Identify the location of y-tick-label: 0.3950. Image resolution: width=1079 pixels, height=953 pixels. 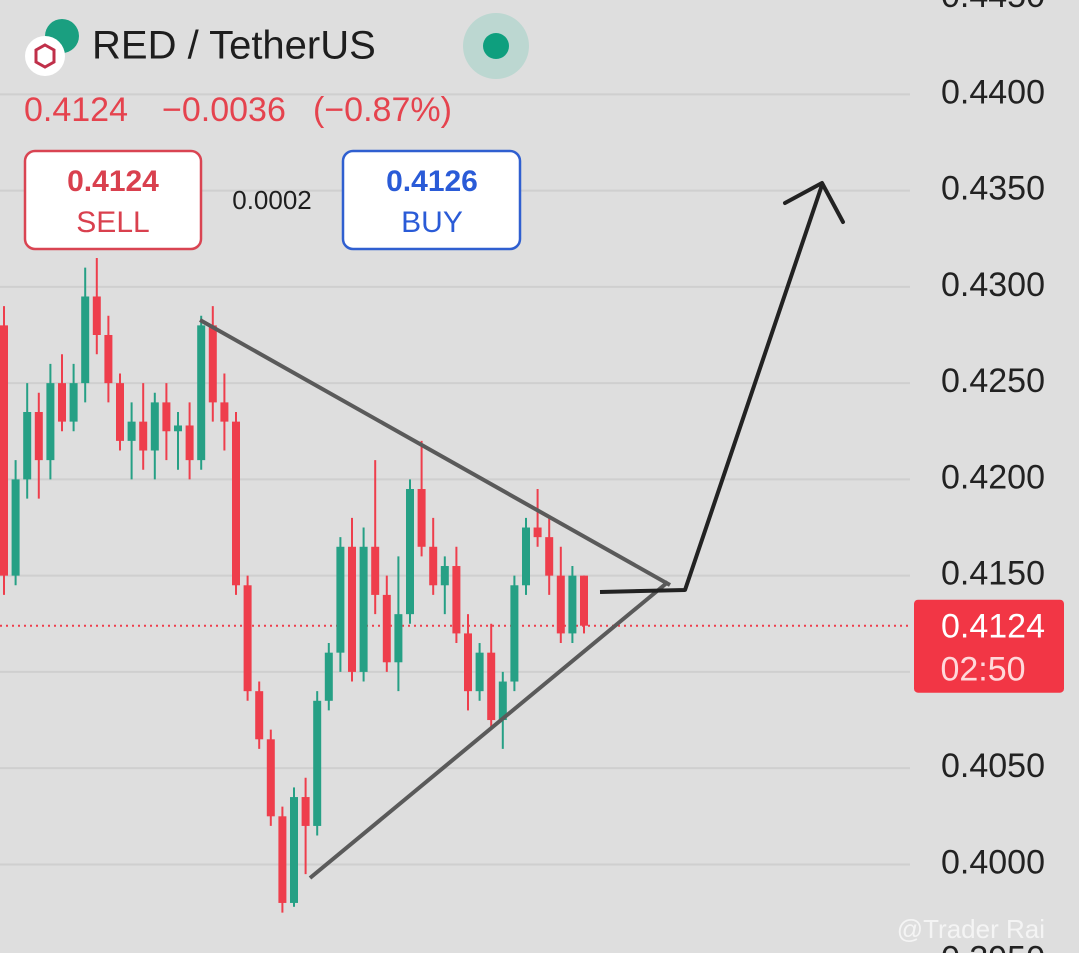
(993, 946).